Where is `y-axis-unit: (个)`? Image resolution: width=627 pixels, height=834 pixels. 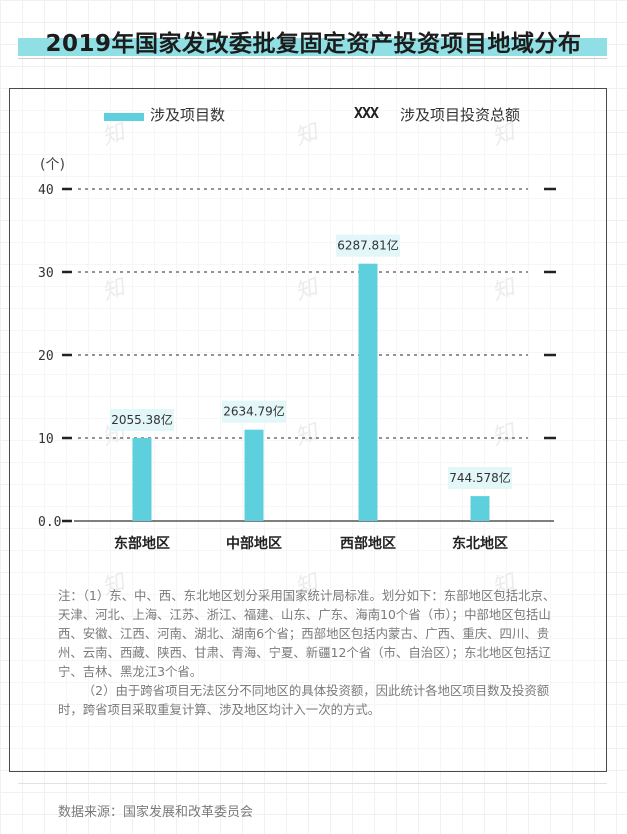
y-axis-unit: (个) is located at coordinates (52, 165).